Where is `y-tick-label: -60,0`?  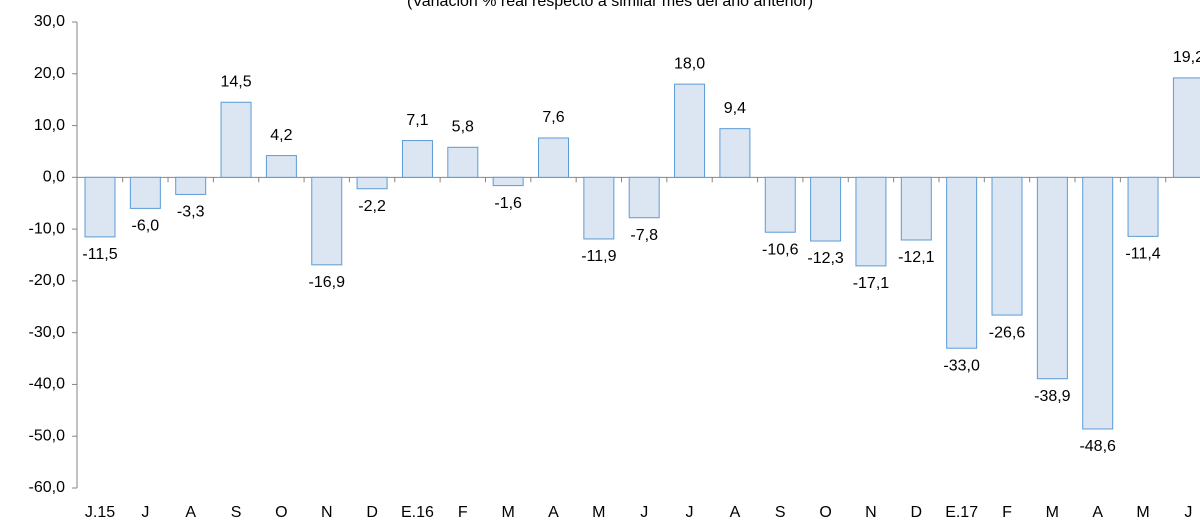
y-tick-label: -60,0 is located at coordinates (47, 487).